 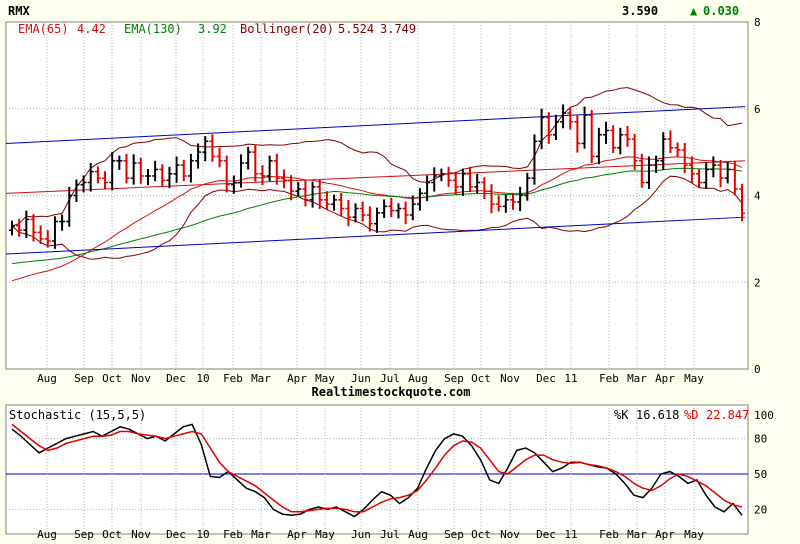 I want to click on change-arrow-icon: ▲, so click(x=694, y=11).